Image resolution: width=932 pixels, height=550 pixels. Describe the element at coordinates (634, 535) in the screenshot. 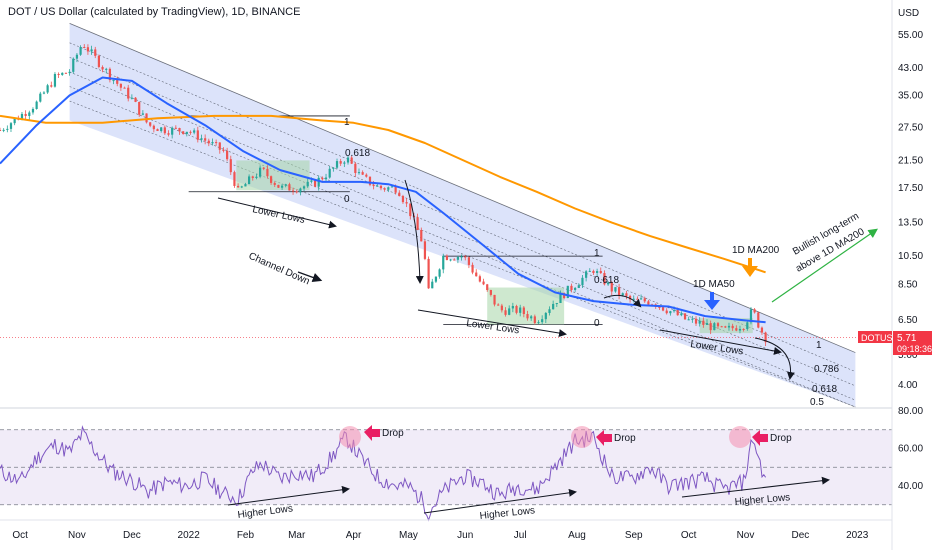

I see `time-tick-label: Sep` at that location.